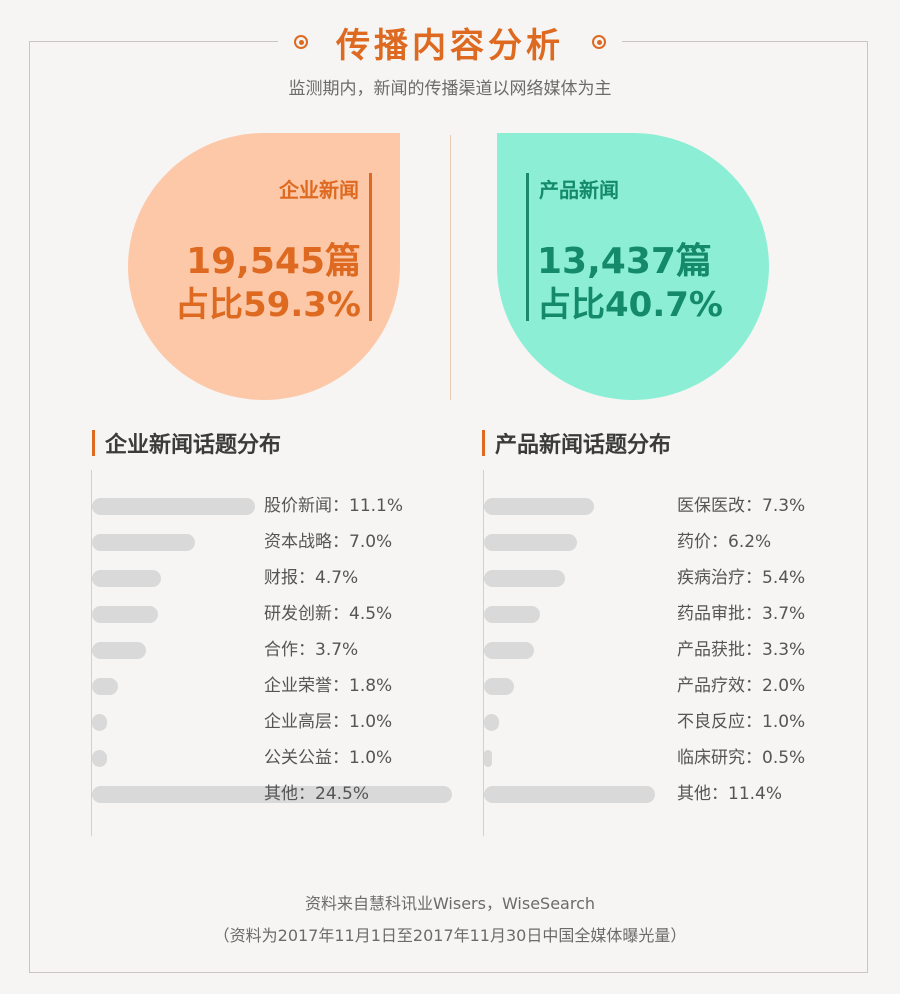 This screenshot has width=900, height=994. I want to click on product-news-label: 产品新闻, so click(579, 190).